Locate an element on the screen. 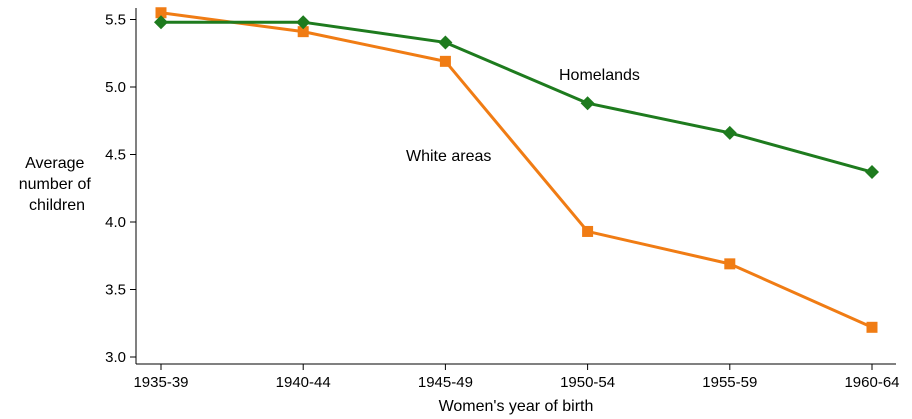 The height and width of the screenshot is (419, 912). y-axis-label-line-2: number of is located at coordinates (55, 184).